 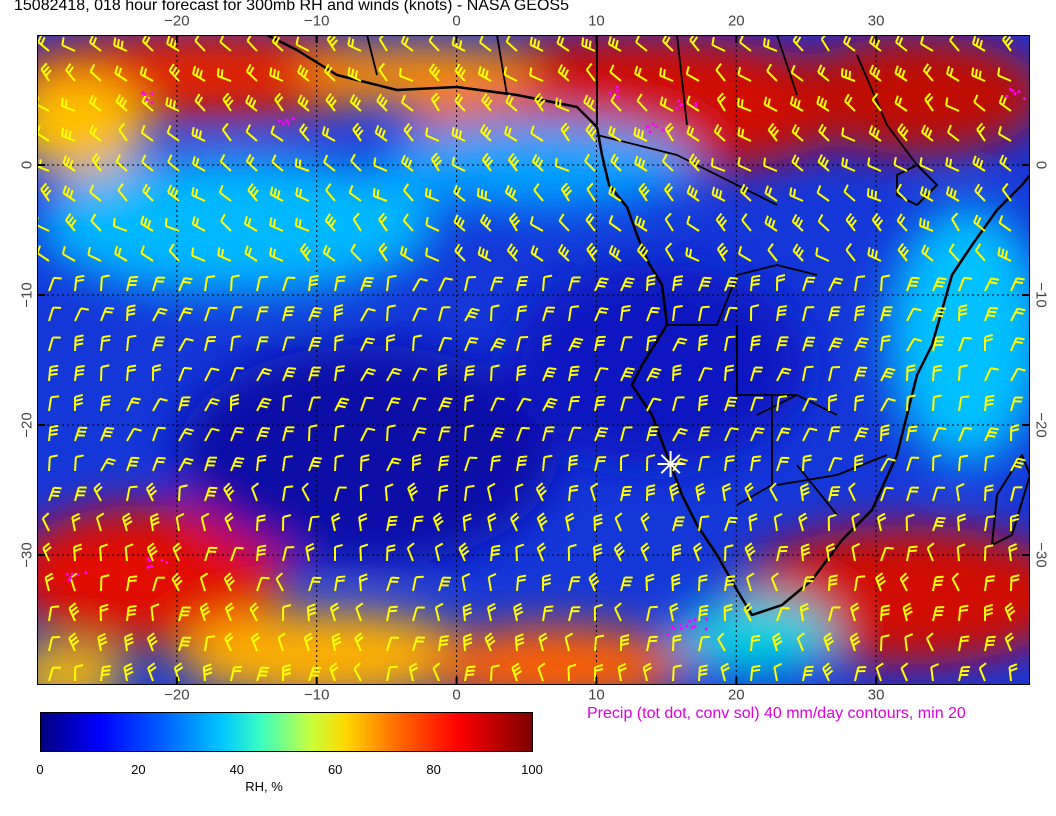 I want to click on lat-label-right: 0, so click(x=1041, y=165).